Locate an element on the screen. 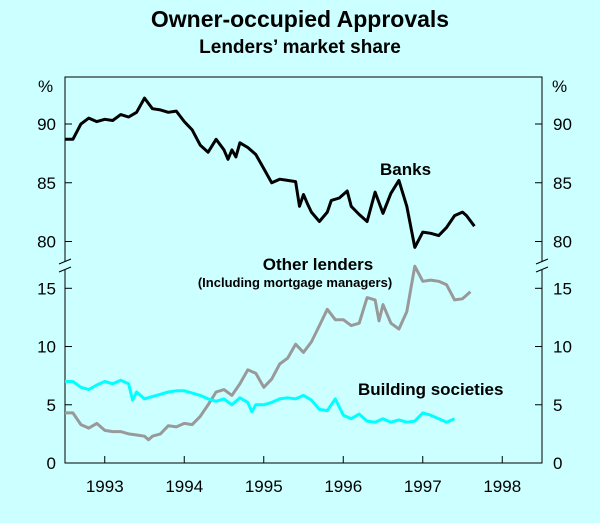 This screenshot has width=600, height=523. x-tick-label: 1998 is located at coordinates (502, 486).